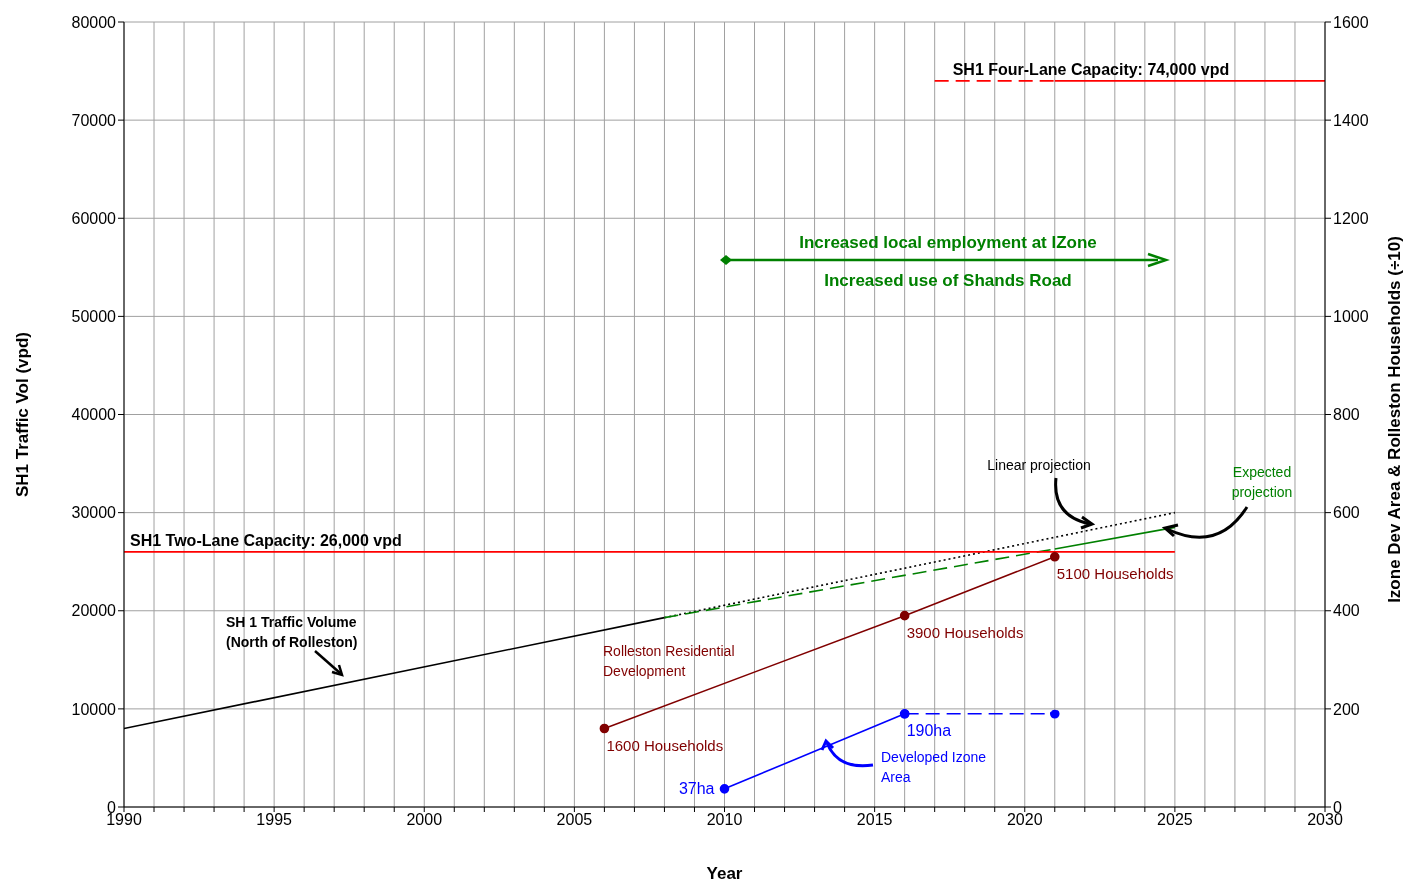 This screenshot has width=1408, height=883. I want to click on x-tick-label: 2020, so click(1024, 820).